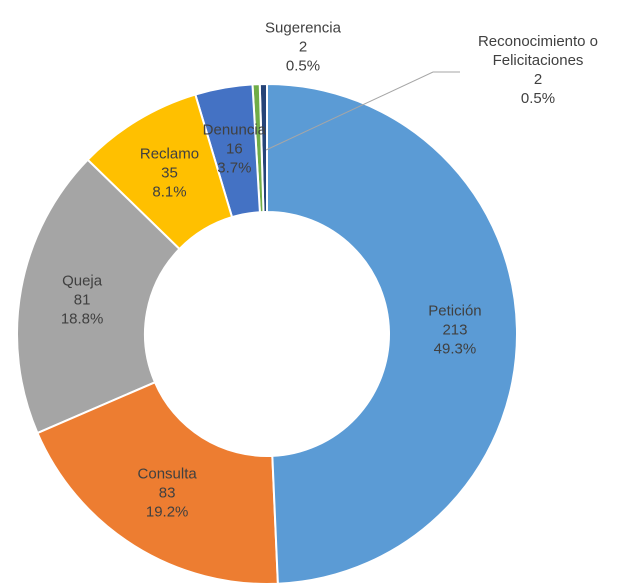 The width and height of the screenshot is (623, 584). Describe the element at coordinates (82, 281) in the screenshot. I see `category-label: Queja` at that location.